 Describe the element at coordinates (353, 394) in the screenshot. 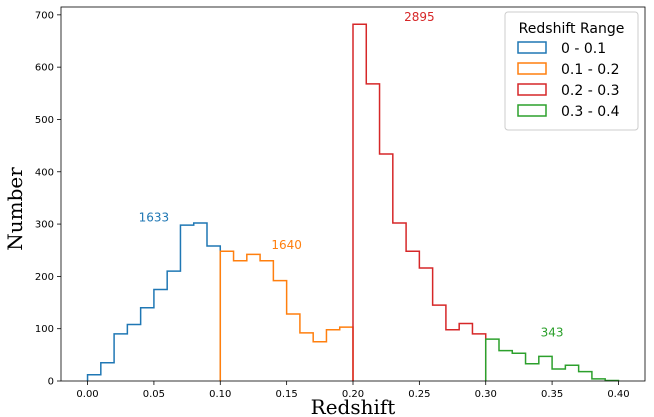

I see `x-tick-label: 0.20` at that location.